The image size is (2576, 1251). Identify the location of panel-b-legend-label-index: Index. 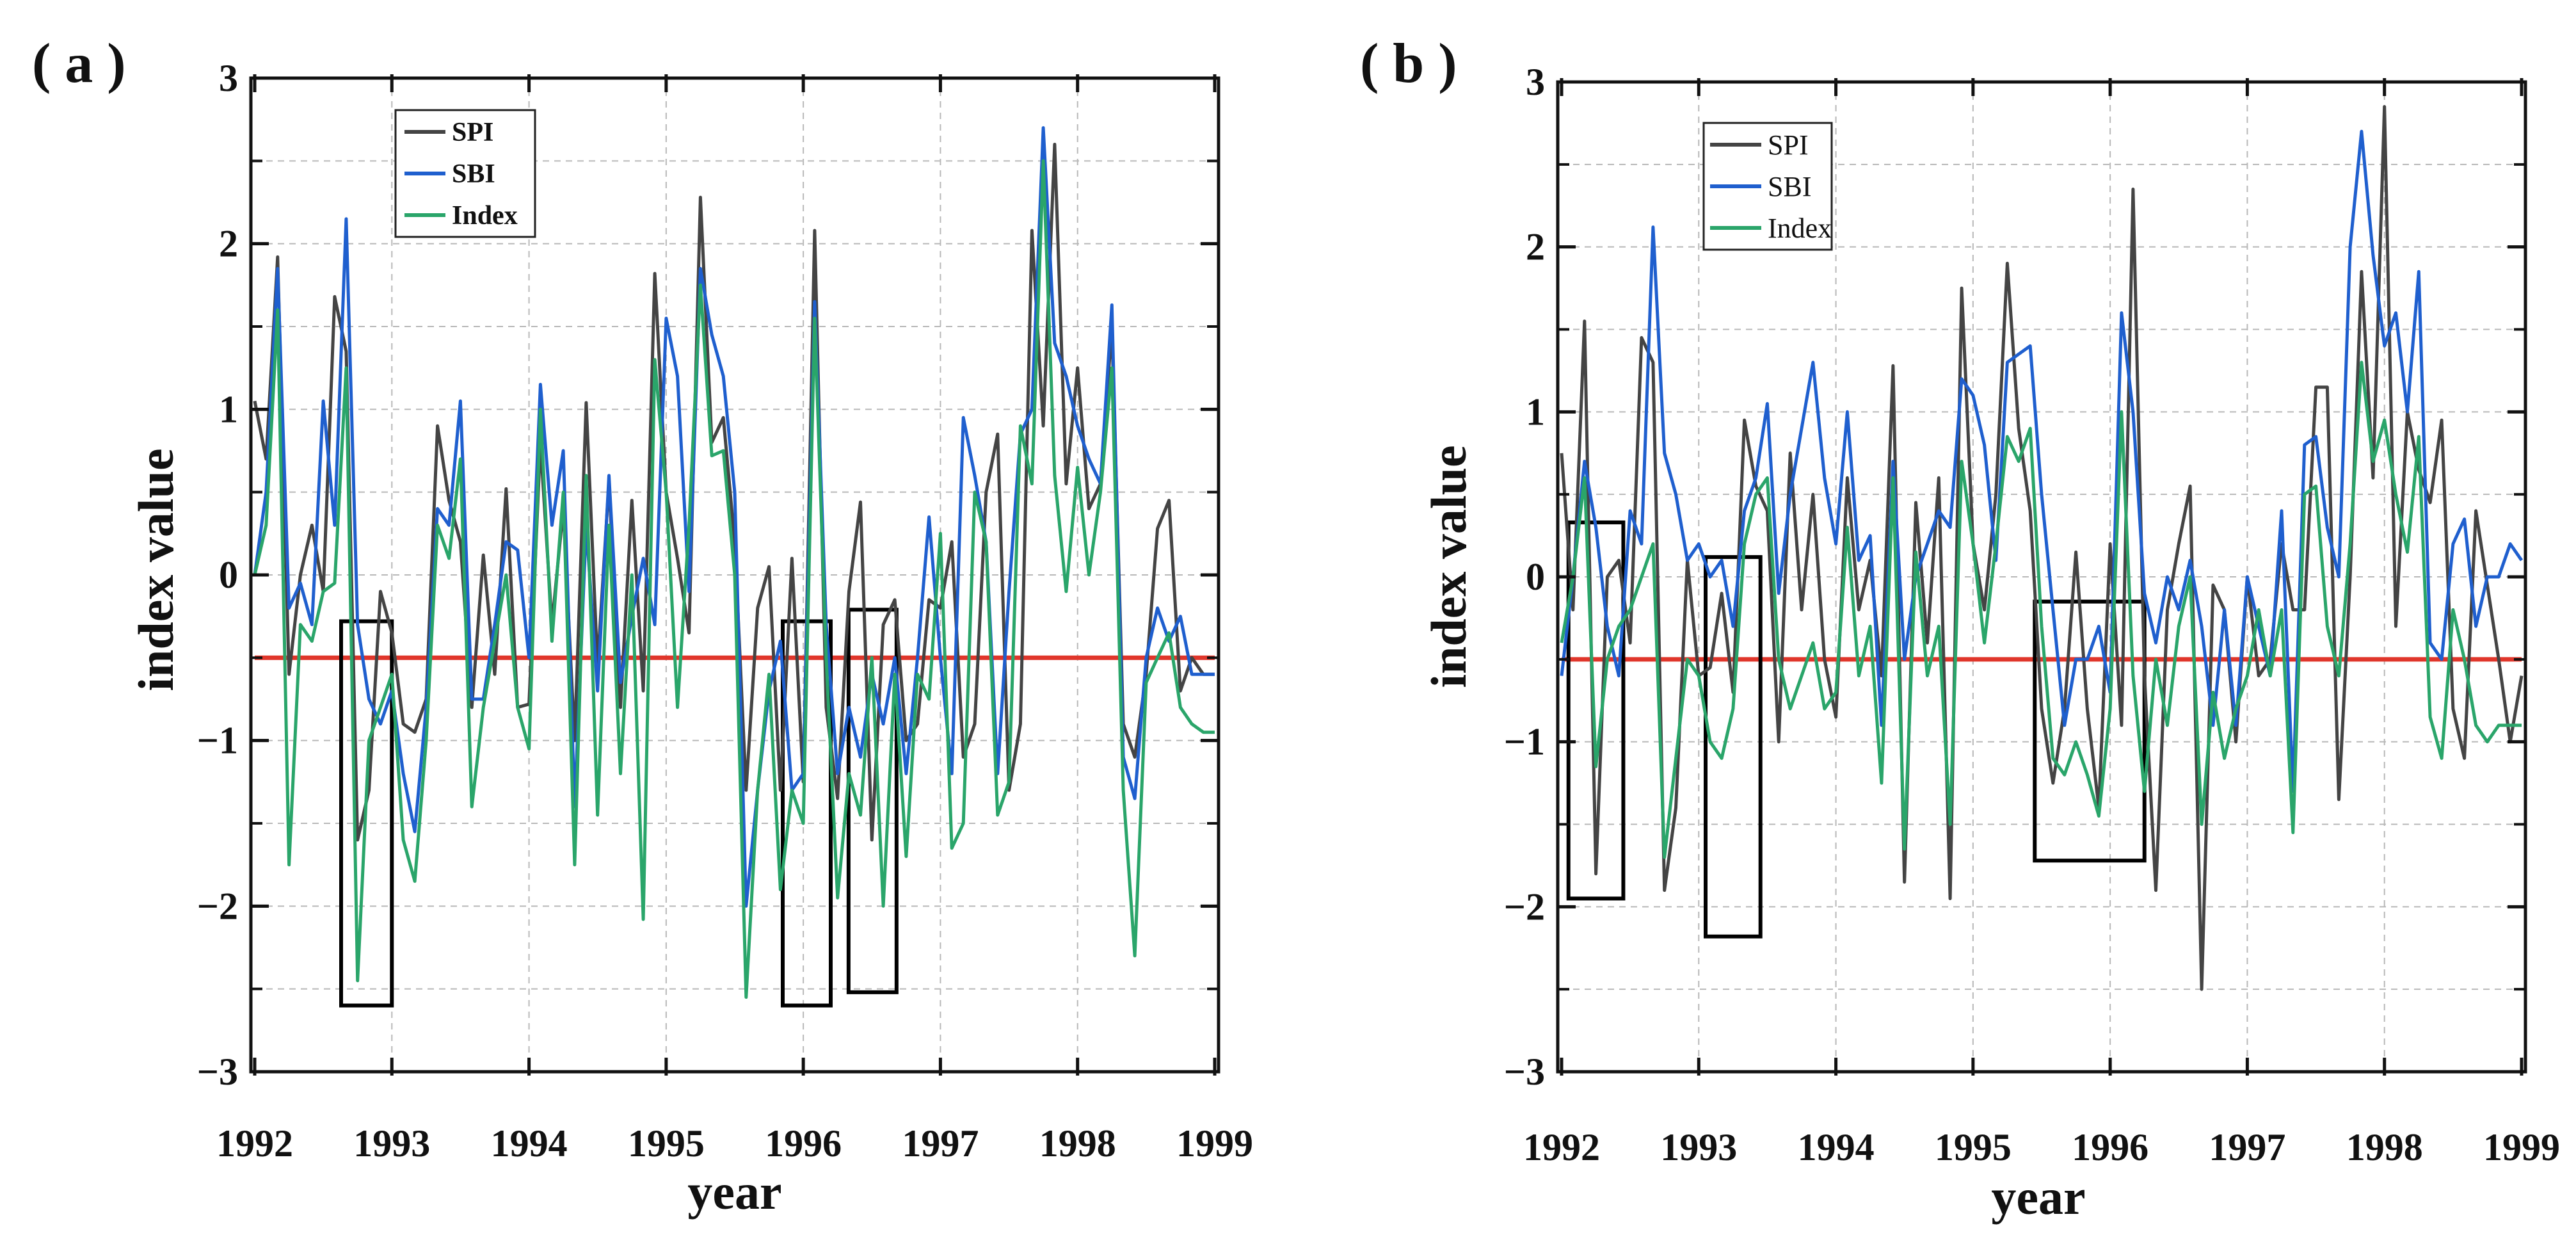
(1800, 228).